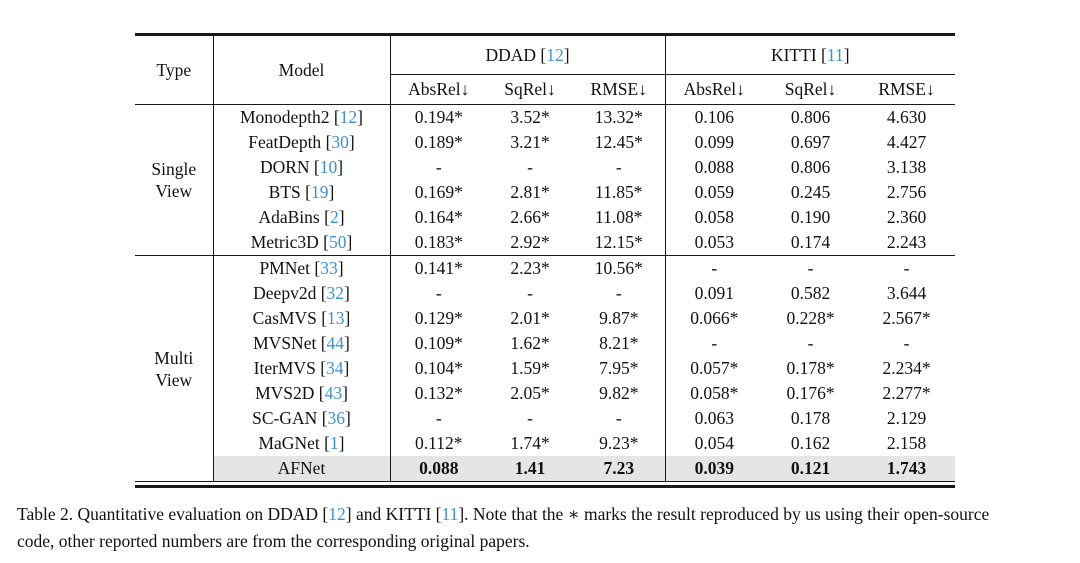 The image size is (1080, 563). I want to click on metric-value: 0.058, so click(714, 217).